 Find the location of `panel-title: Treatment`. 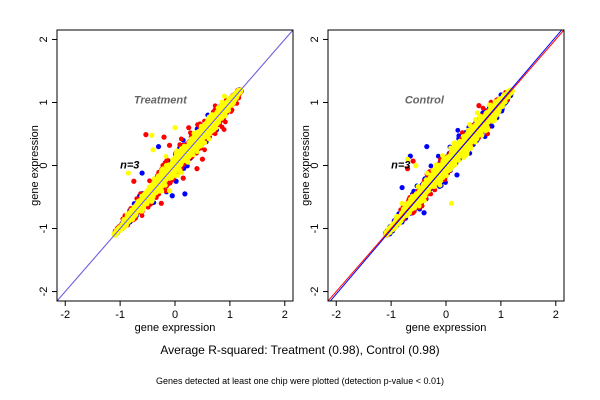

panel-title: Treatment is located at coordinates (161, 101).